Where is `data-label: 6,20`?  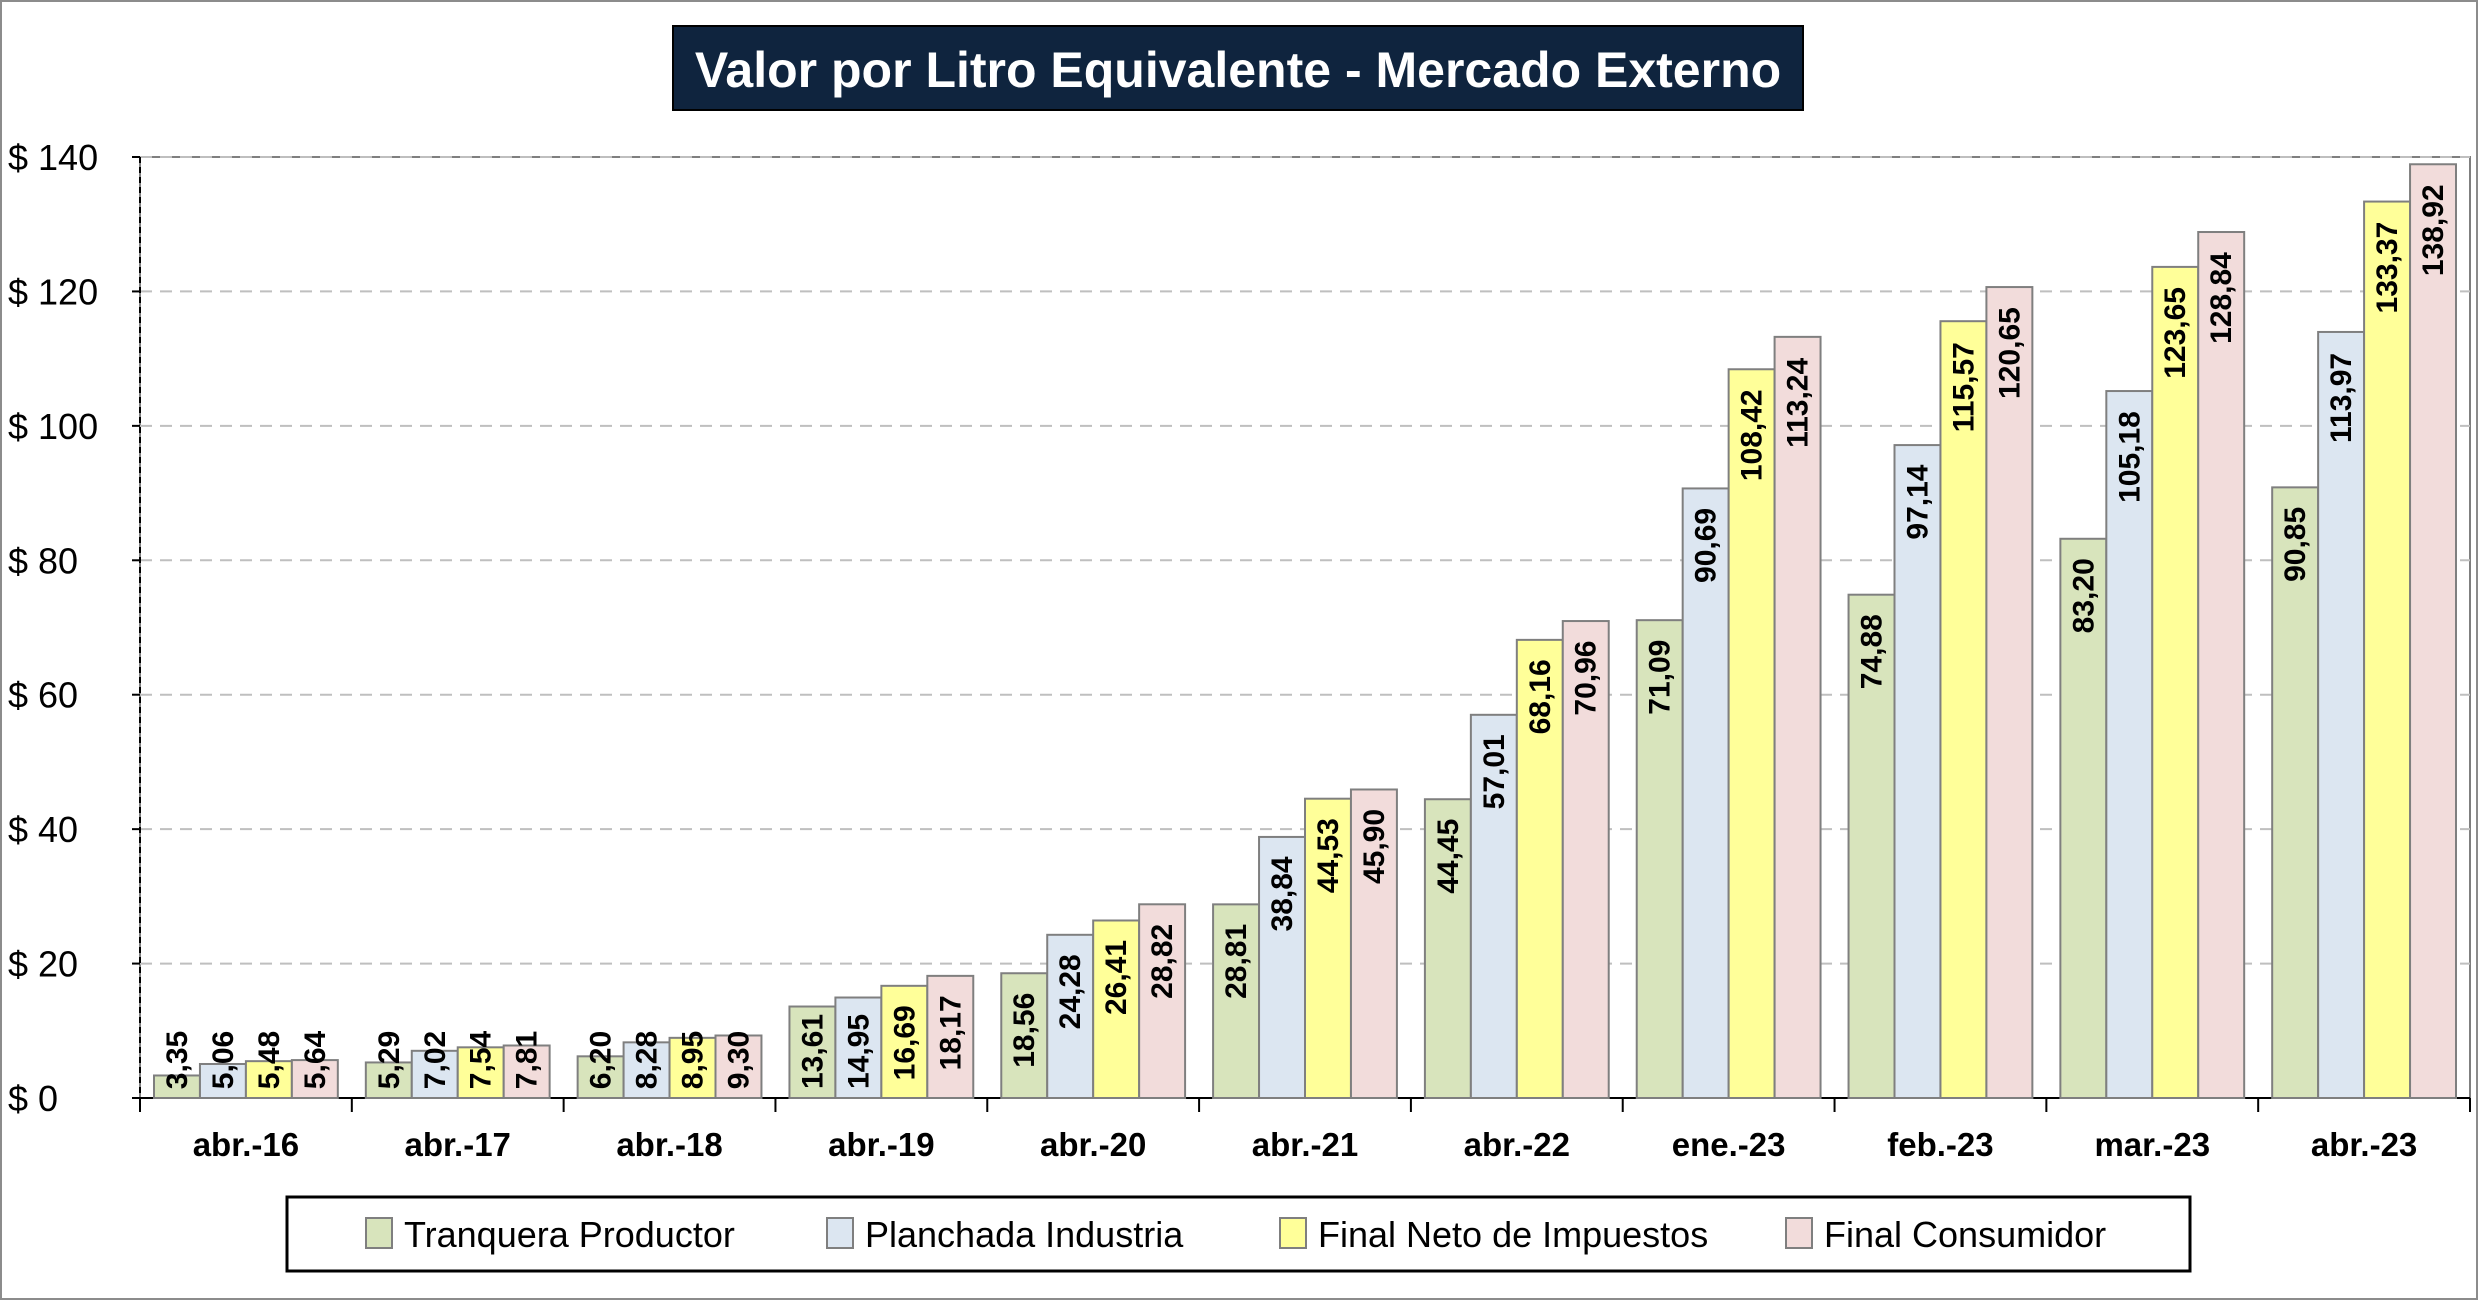
data-label: 6,20 is located at coordinates (601, 1060).